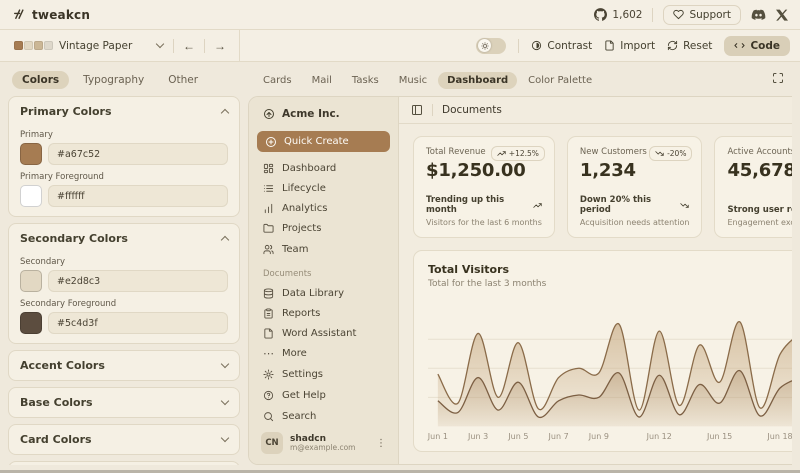 This screenshot has width=800, height=473. Describe the element at coordinates (323, 313) in the screenshot. I see `sidebar-item-reports: Reports` at that location.